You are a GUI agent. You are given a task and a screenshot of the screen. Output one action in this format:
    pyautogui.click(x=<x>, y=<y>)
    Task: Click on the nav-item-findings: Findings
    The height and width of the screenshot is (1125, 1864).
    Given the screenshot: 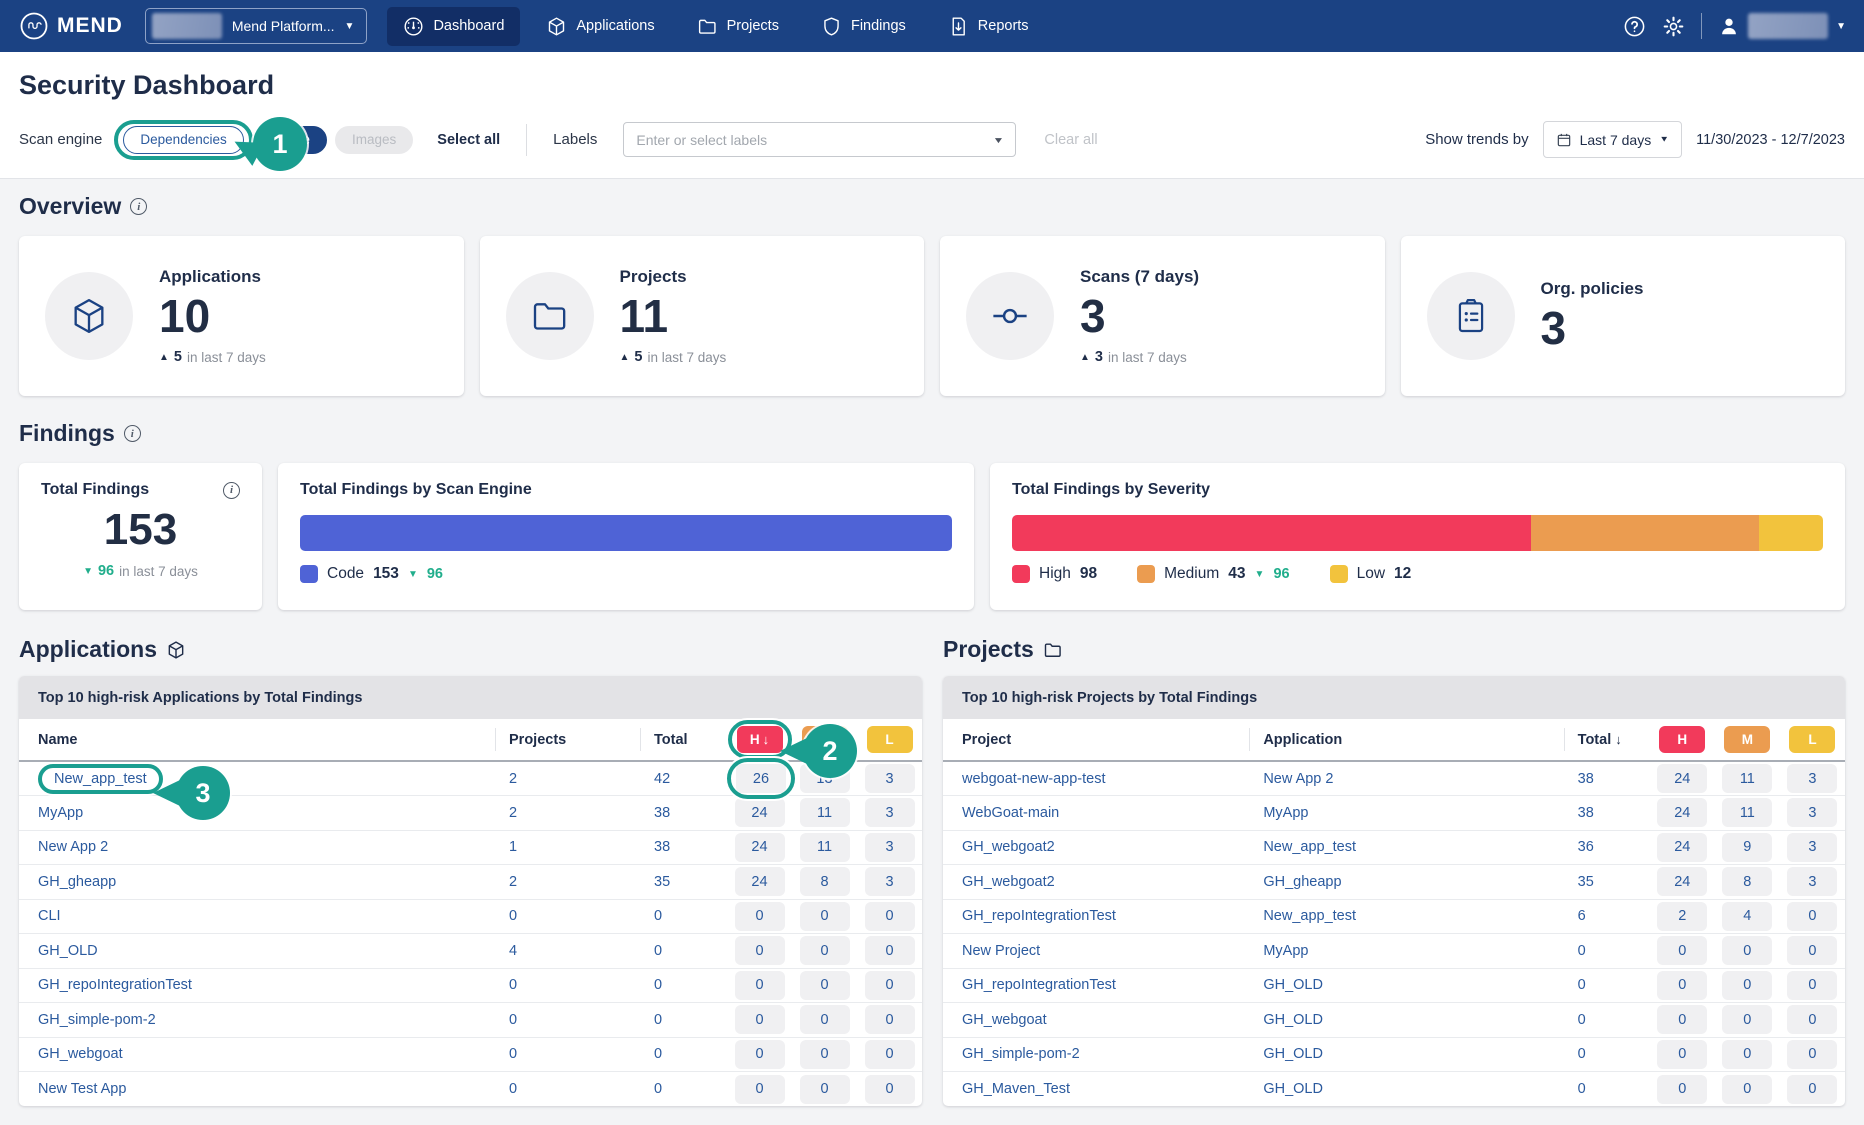 What is the action you would take?
    pyautogui.click(x=863, y=26)
    